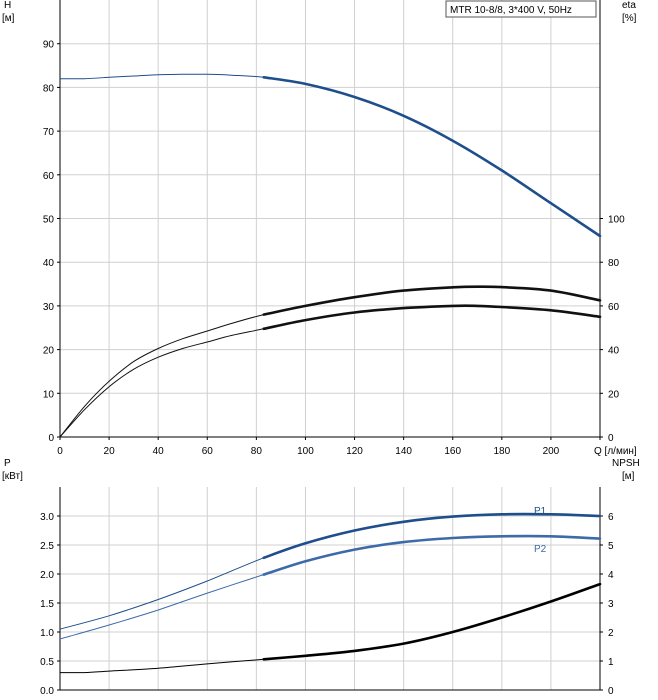  I want to click on npsh-axis-unit: [м], so click(628, 476).